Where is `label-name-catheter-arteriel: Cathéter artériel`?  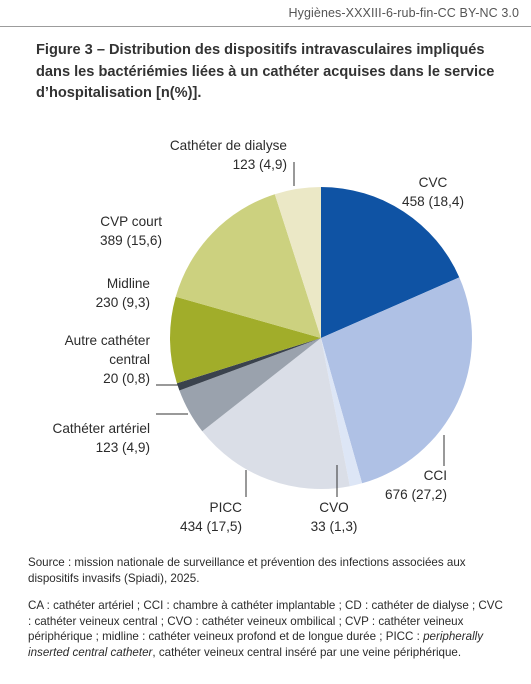 label-name-catheter-arteriel: Cathéter artériel is located at coordinates (101, 428).